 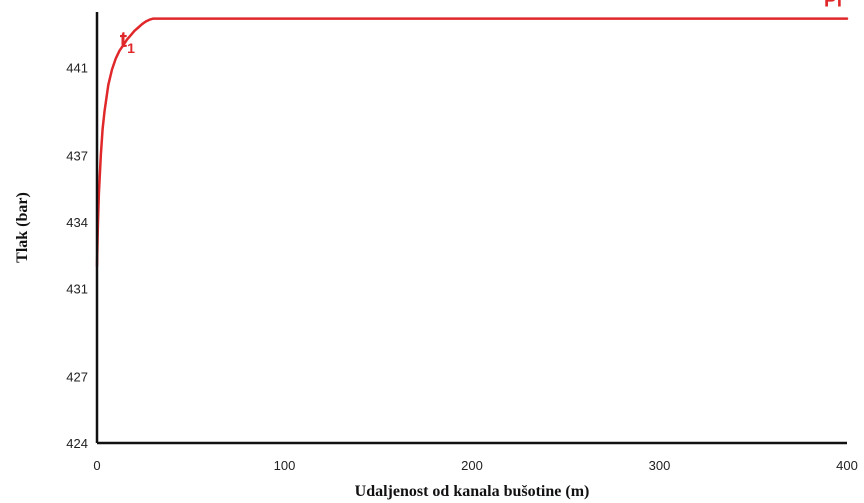 What do you see at coordinates (77, 67) in the screenshot?
I see `y-tick-label: 441` at bounding box center [77, 67].